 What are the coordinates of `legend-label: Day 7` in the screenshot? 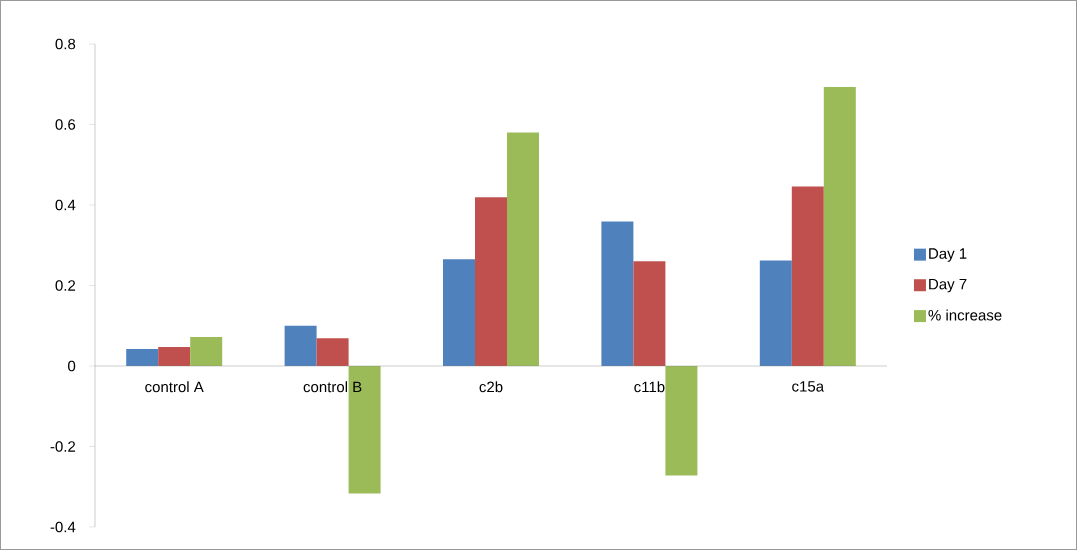 It's located at (948, 285).